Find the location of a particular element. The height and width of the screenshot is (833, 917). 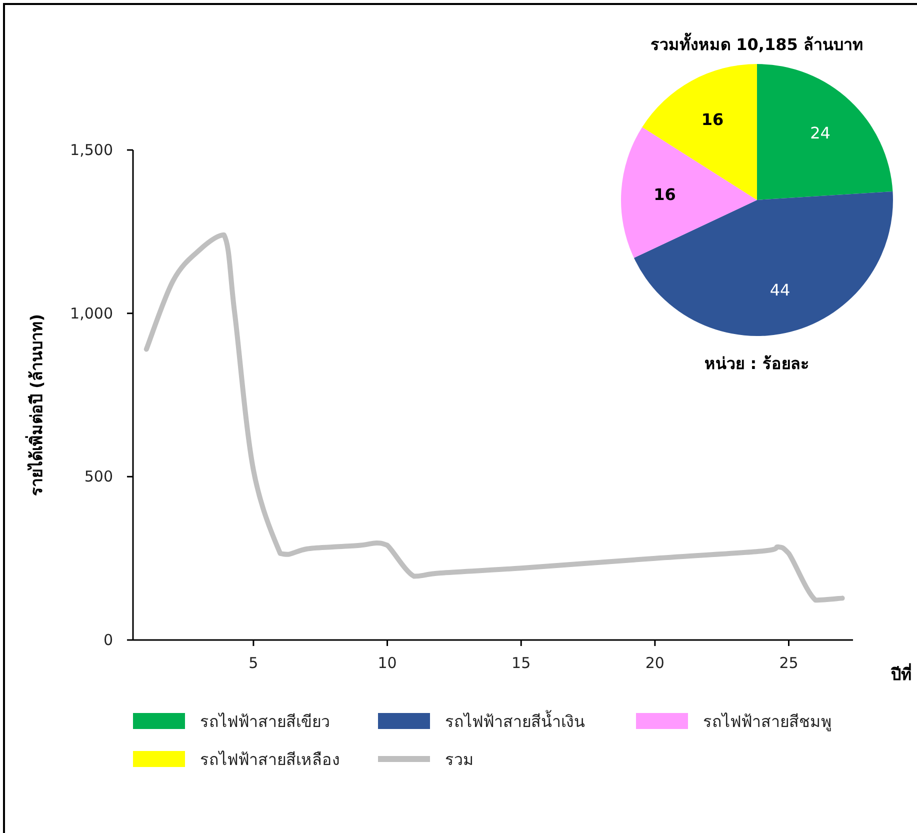

x-tick-label: 10 is located at coordinates (387, 663).